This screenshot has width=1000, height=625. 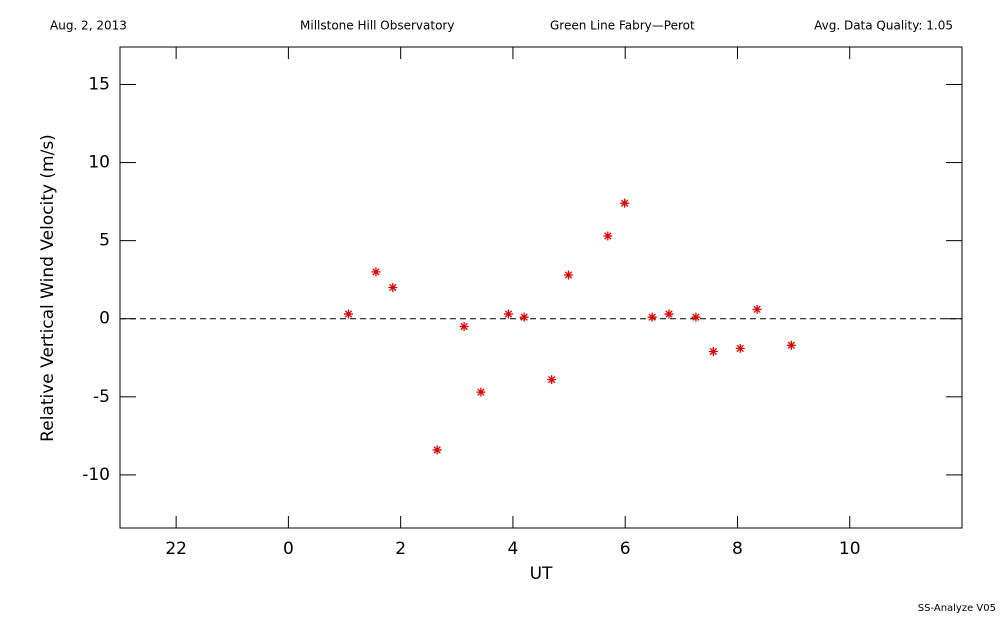 What do you see at coordinates (104, 319) in the screenshot?
I see `y-tick-label: 0` at bounding box center [104, 319].